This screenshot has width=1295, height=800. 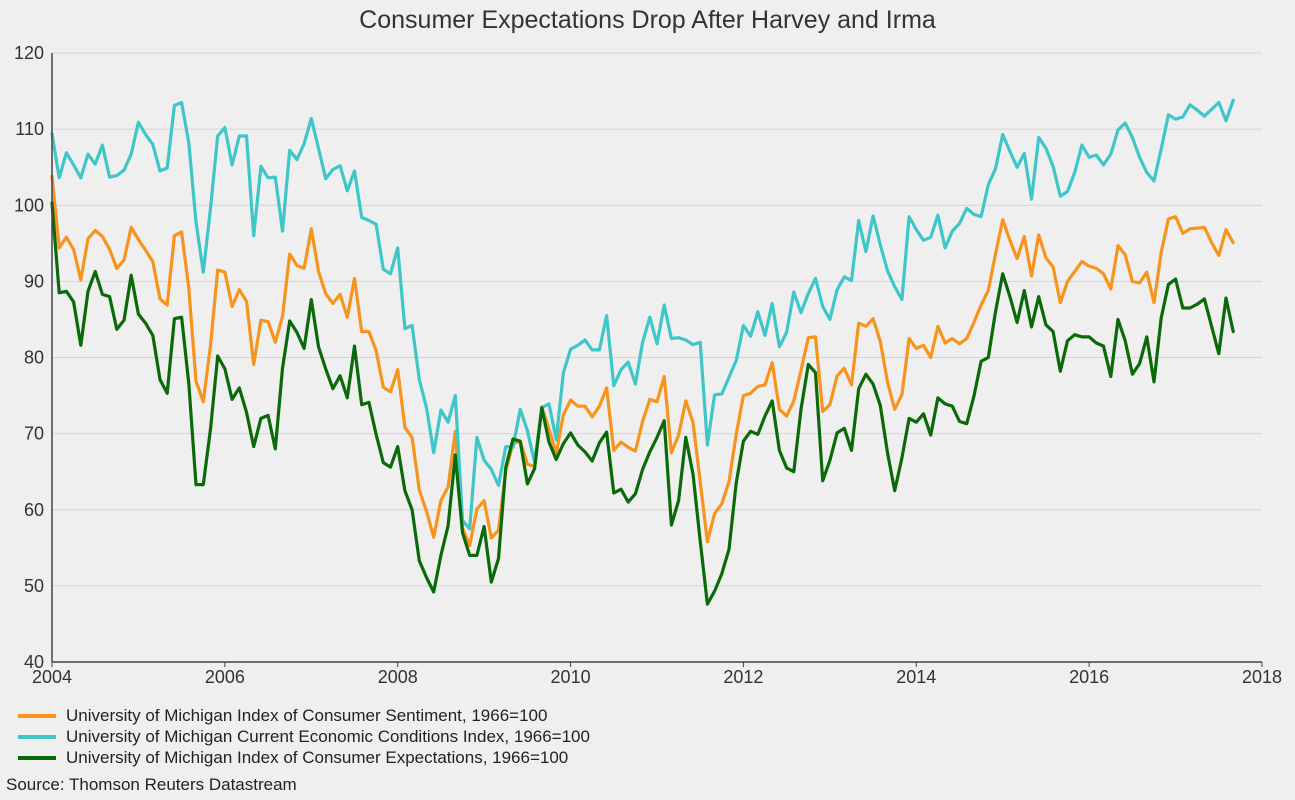 I want to click on x-tick-label: 2012, so click(x=743, y=677).